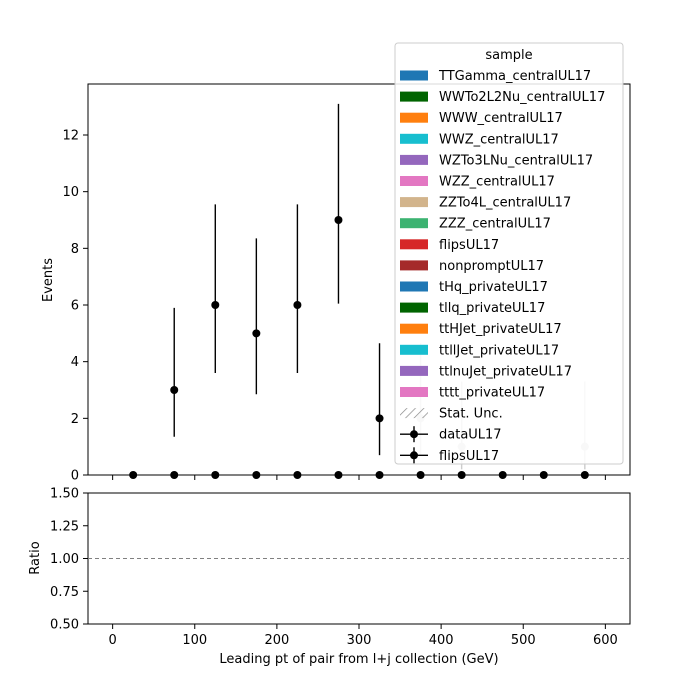 The height and width of the screenshot is (700, 700). I want to click on main-y-tick-label: 12, so click(70, 136).